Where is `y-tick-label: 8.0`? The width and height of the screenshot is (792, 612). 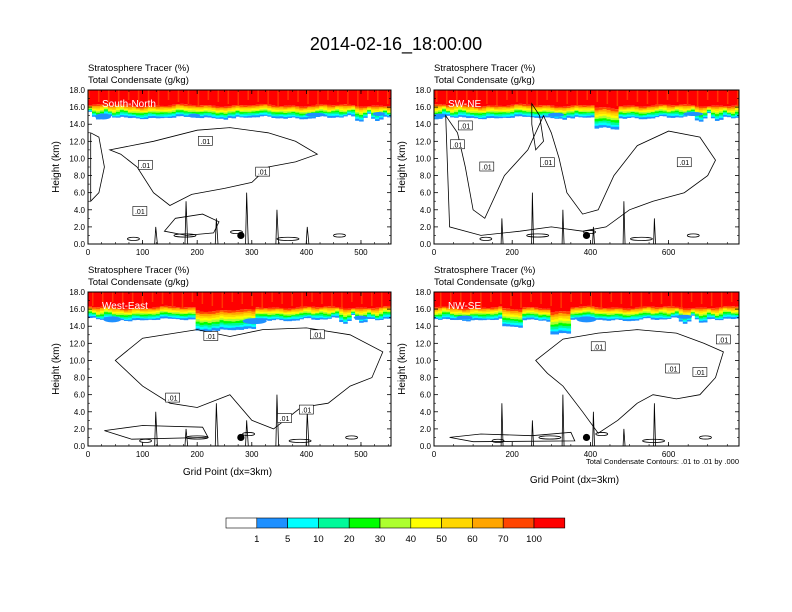
y-tick-label: 8.0 is located at coordinates (80, 378).